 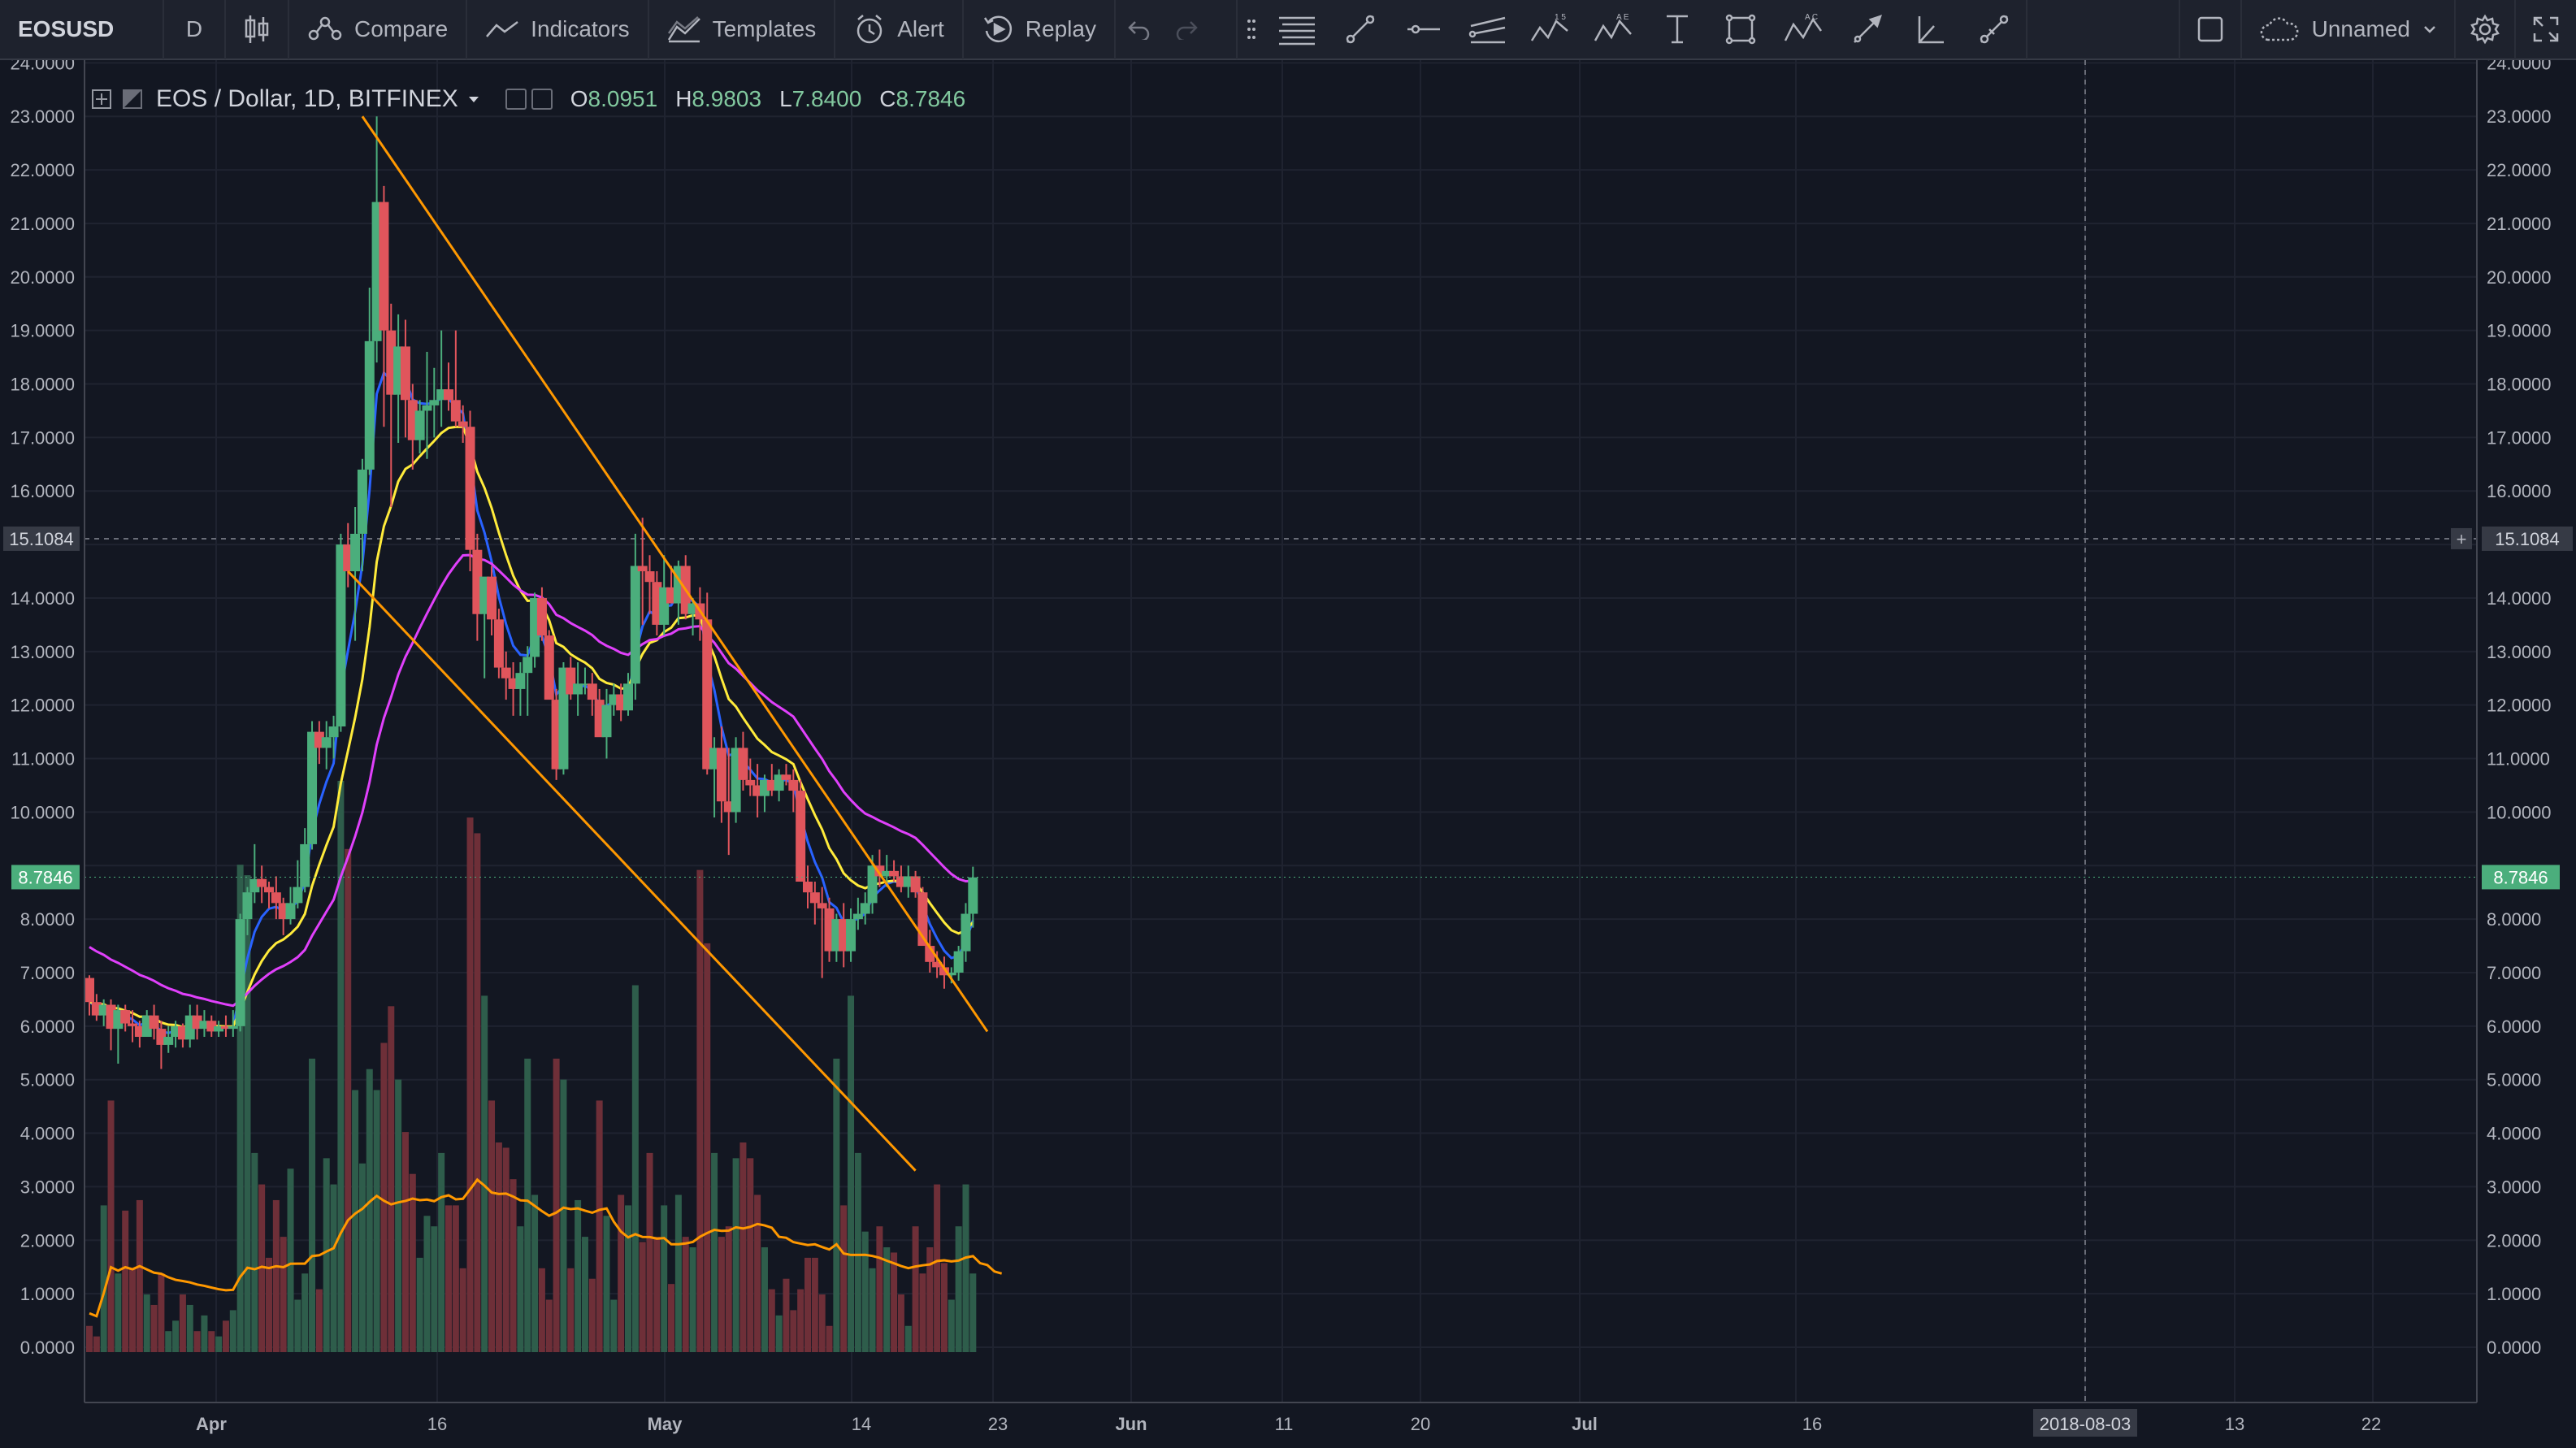 What do you see at coordinates (1804, 29) in the screenshot?
I see `abc-pattern-tool: A C` at bounding box center [1804, 29].